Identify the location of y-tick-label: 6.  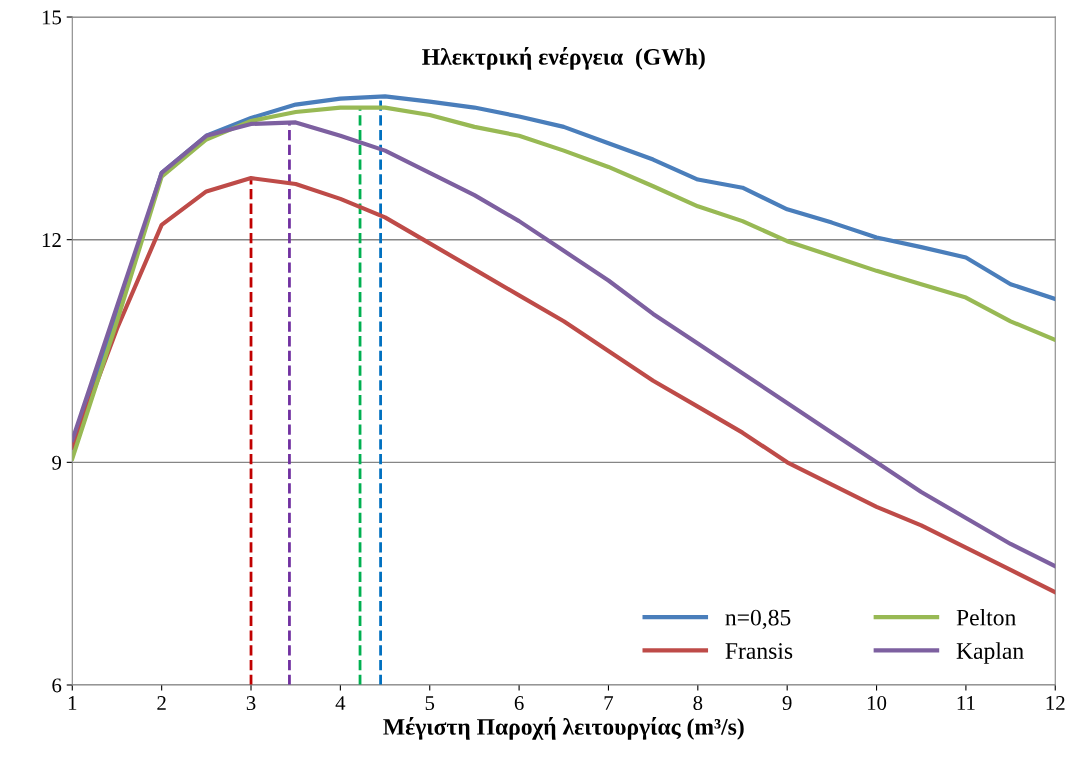
(57, 685).